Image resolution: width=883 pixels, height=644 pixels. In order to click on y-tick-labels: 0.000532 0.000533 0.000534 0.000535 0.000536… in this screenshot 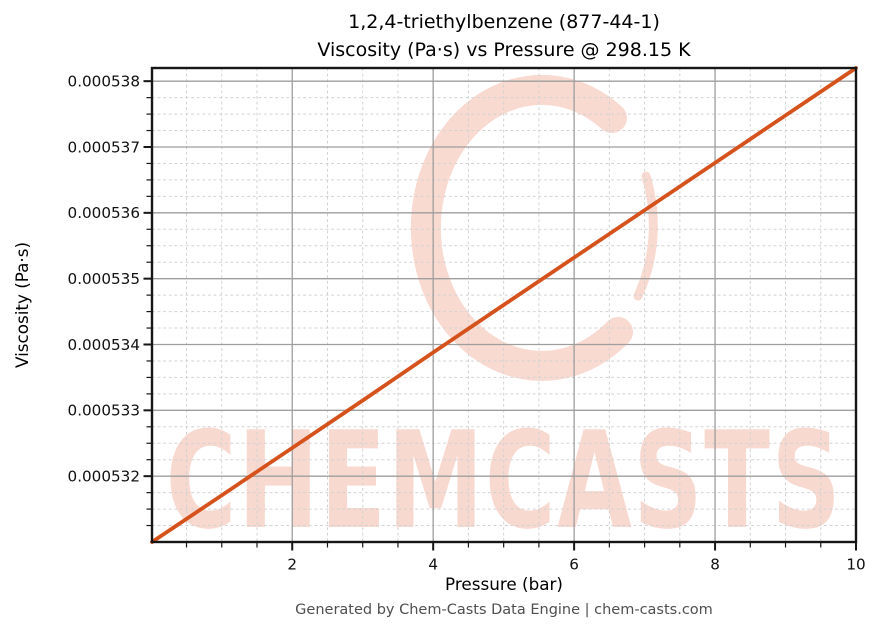, I will do `click(104, 278)`.